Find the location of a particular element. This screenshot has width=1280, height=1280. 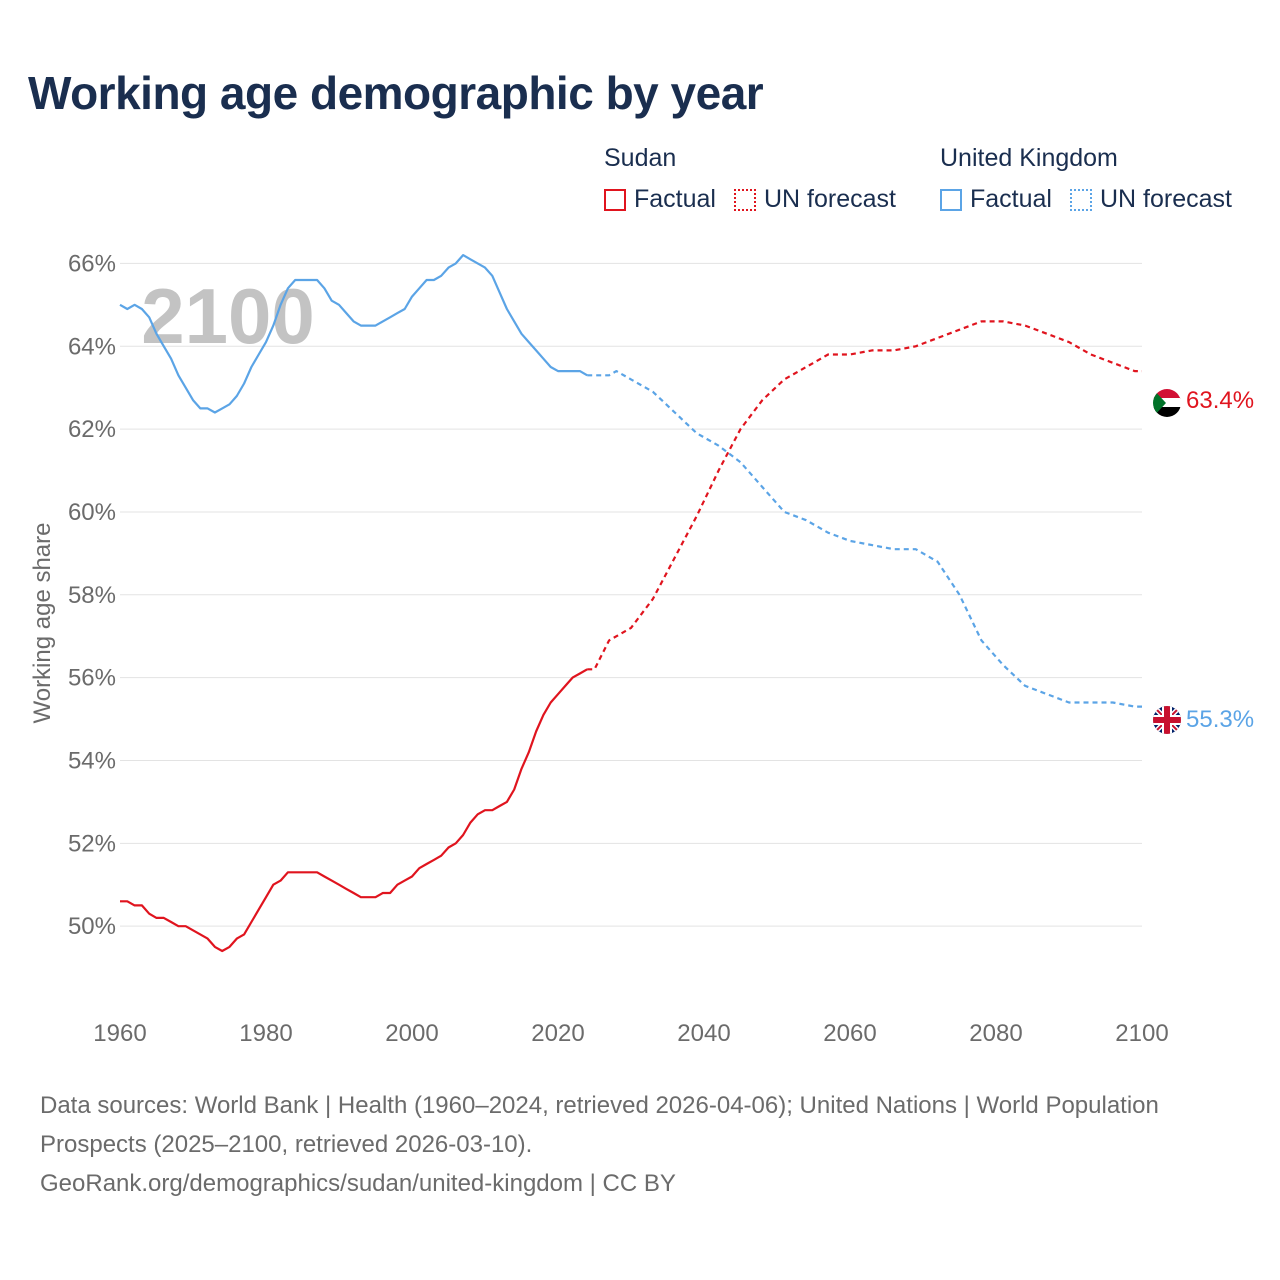

united-kingdom-end-value-label: 55.3% is located at coordinates (1220, 719).